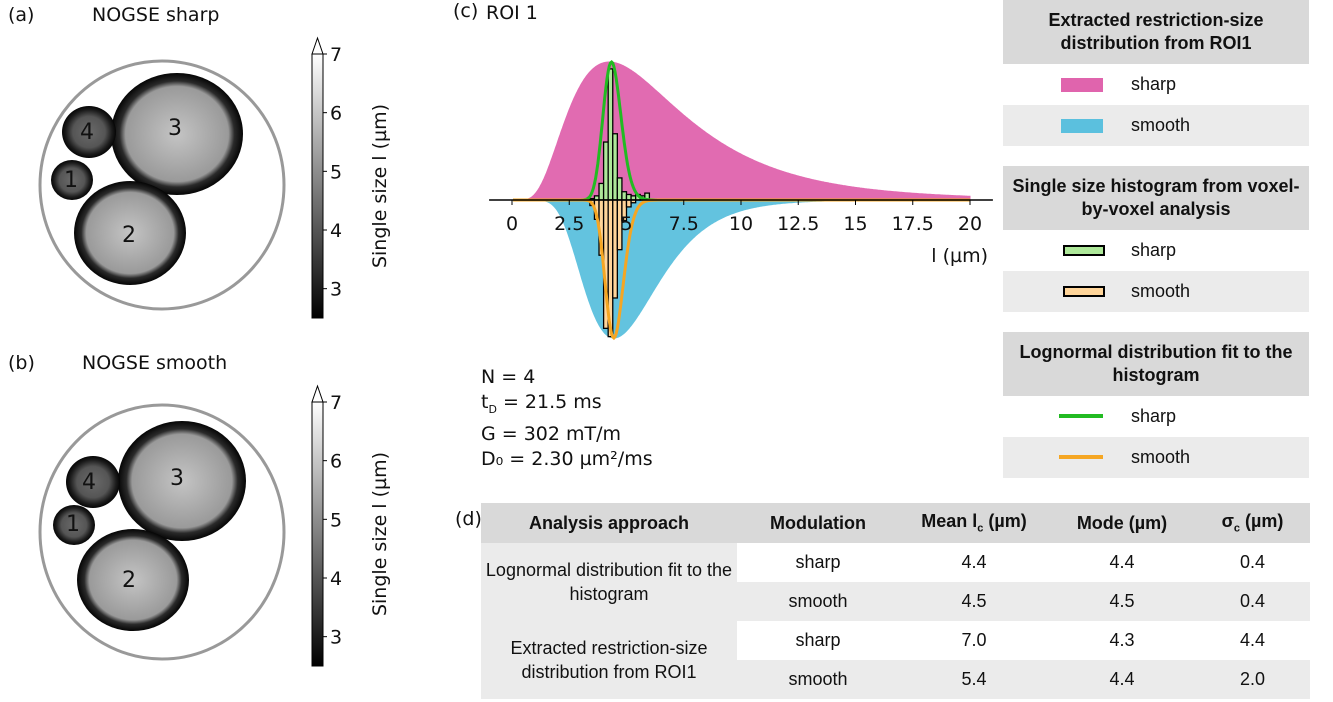  What do you see at coordinates (155, 363) in the screenshot?
I see `panel-b-title: NOGSE smooth` at bounding box center [155, 363].